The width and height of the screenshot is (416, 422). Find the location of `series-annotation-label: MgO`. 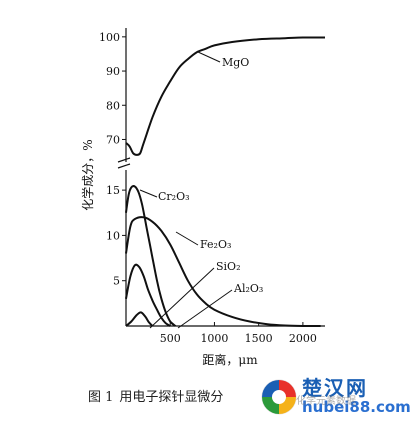

series-annotation-label: MgO is located at coordinates (235, 62).